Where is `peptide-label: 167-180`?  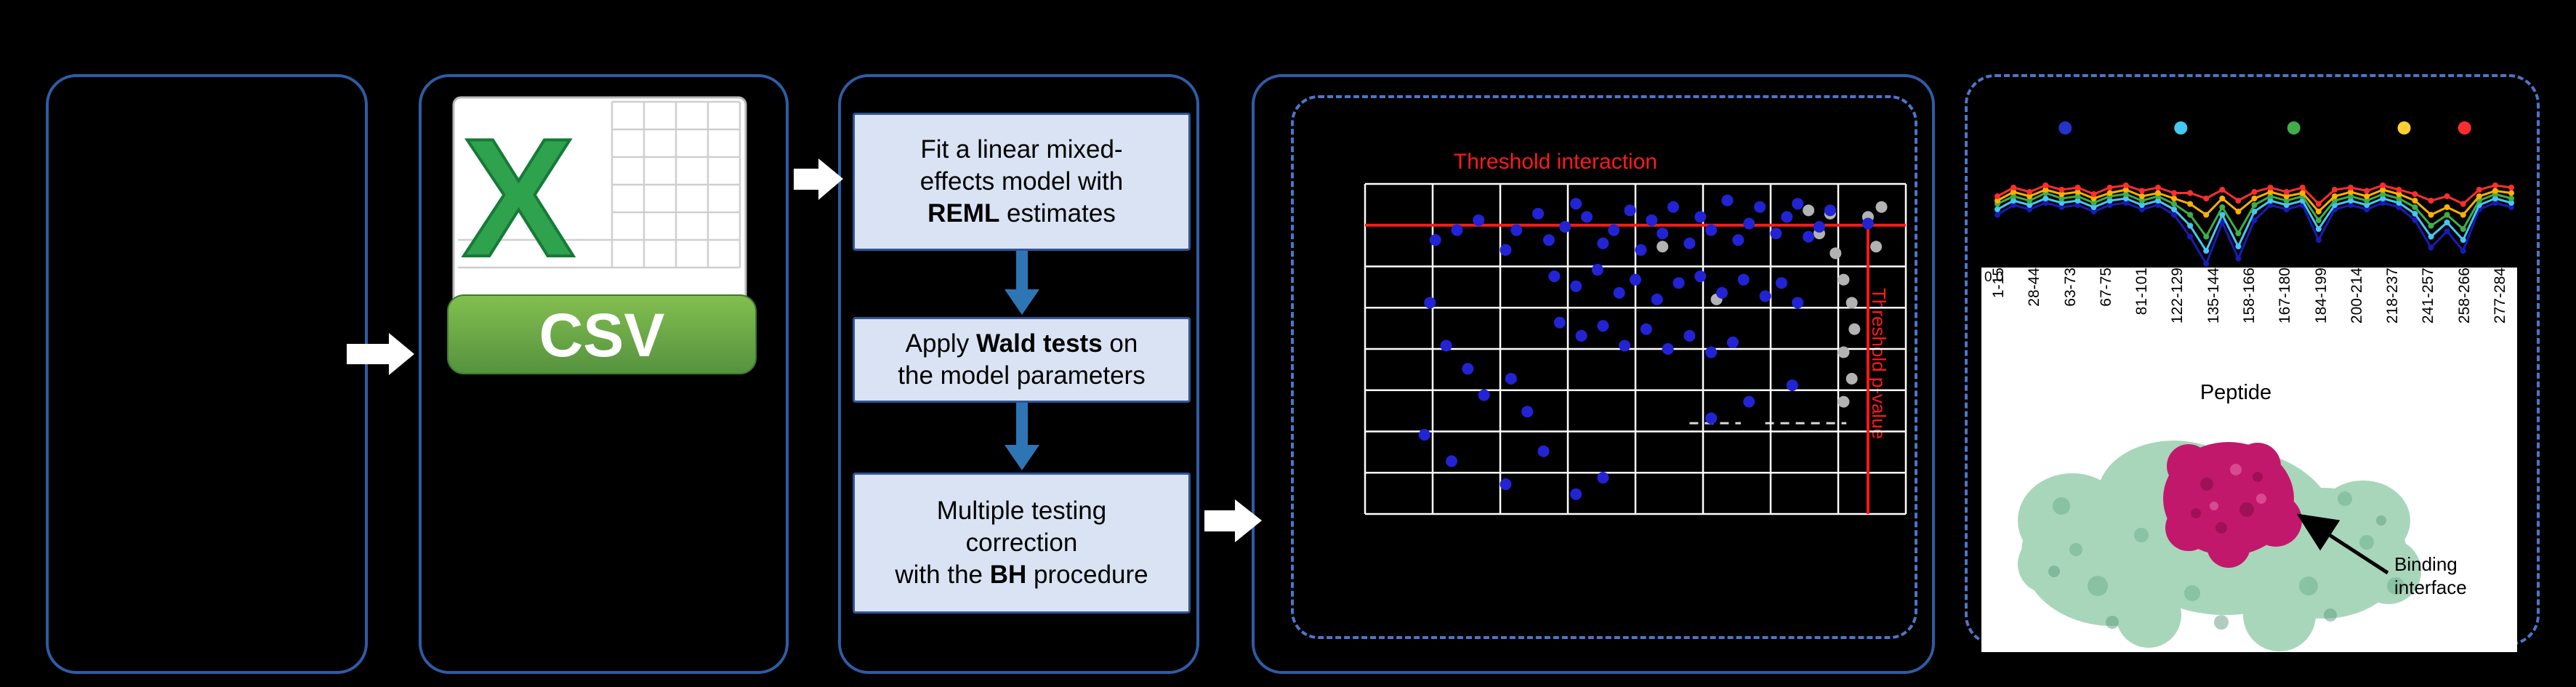 peptide-label: 167-180 is located at coordinates (2285, 296).